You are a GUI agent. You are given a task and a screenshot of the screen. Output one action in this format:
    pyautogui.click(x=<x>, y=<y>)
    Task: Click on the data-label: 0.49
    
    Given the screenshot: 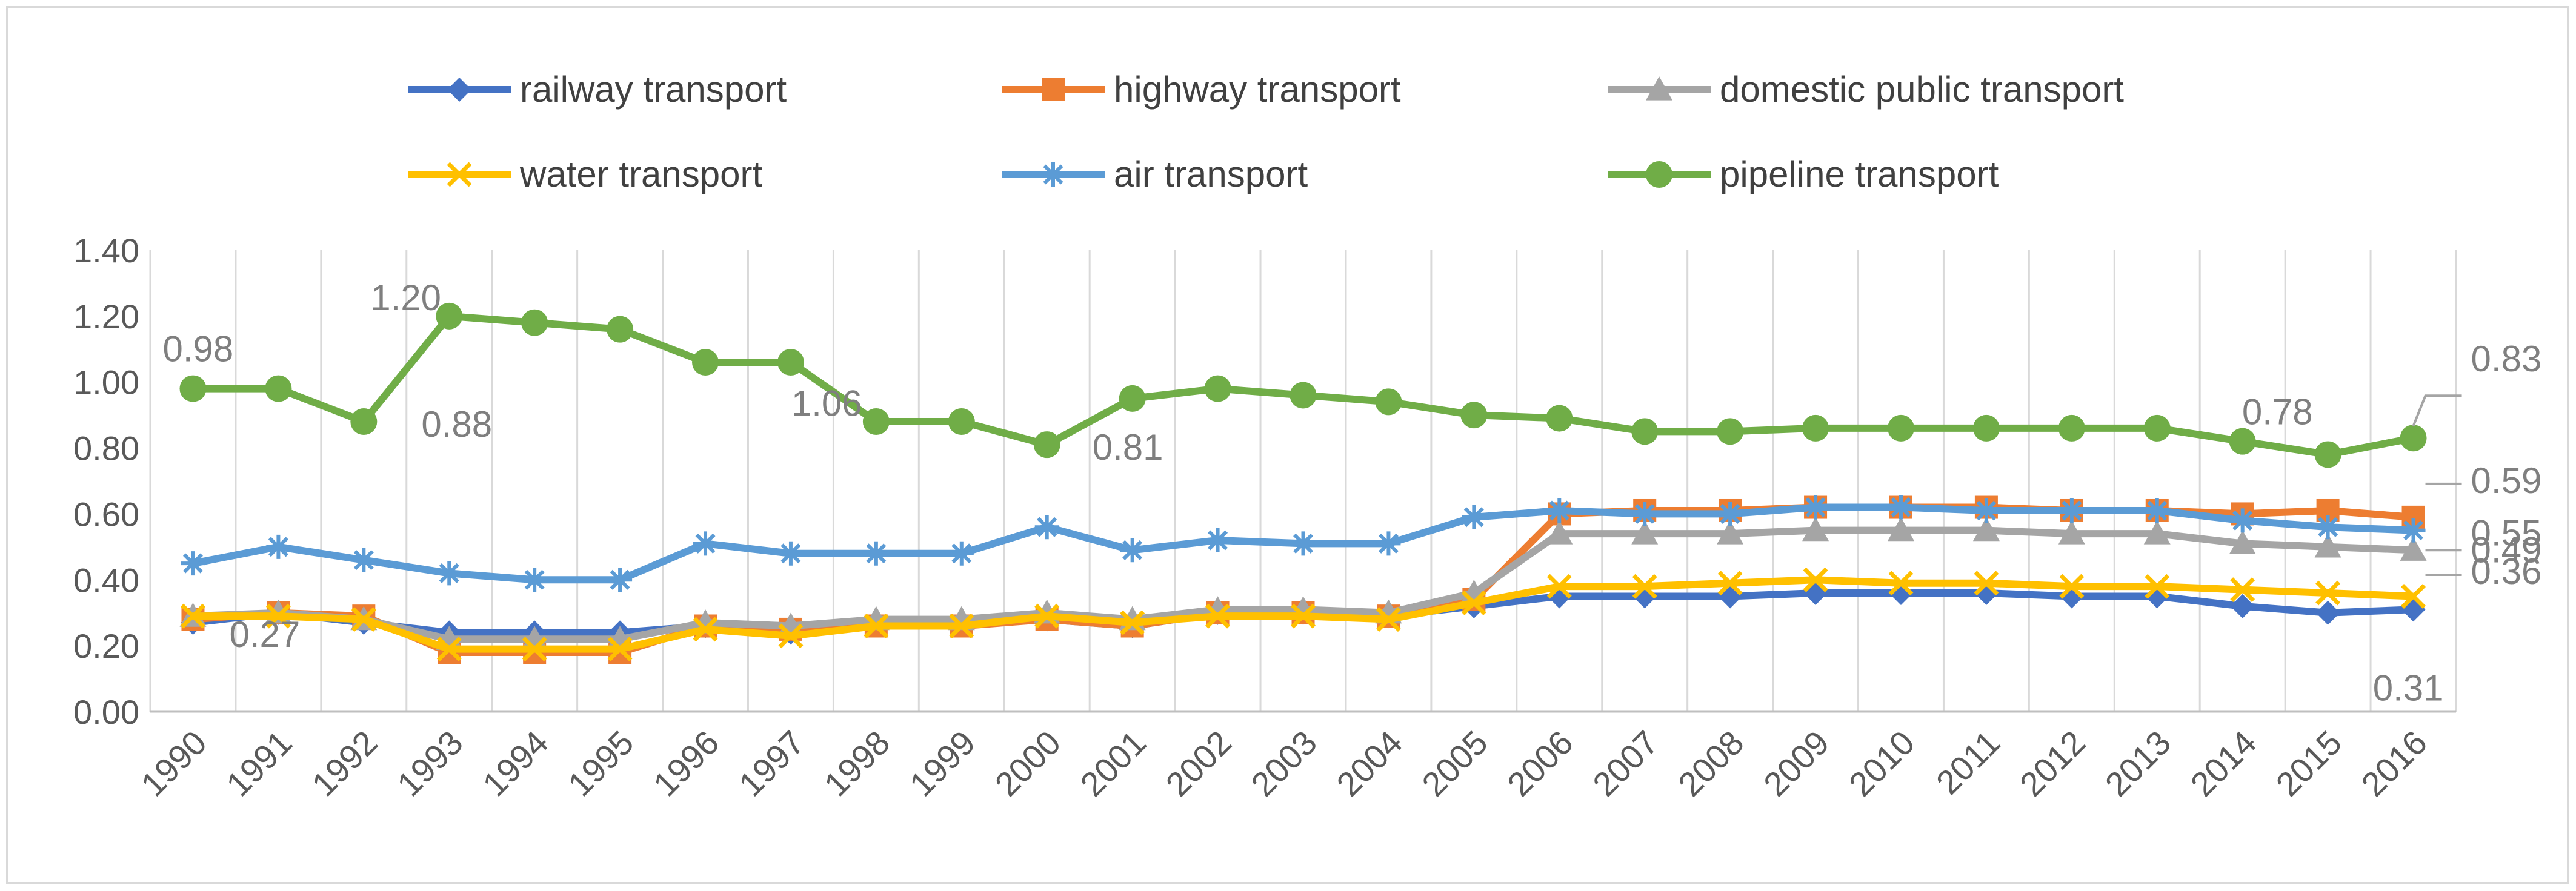 What is the action you would take?
    pyautogui.click(x=2506, y=549)
    